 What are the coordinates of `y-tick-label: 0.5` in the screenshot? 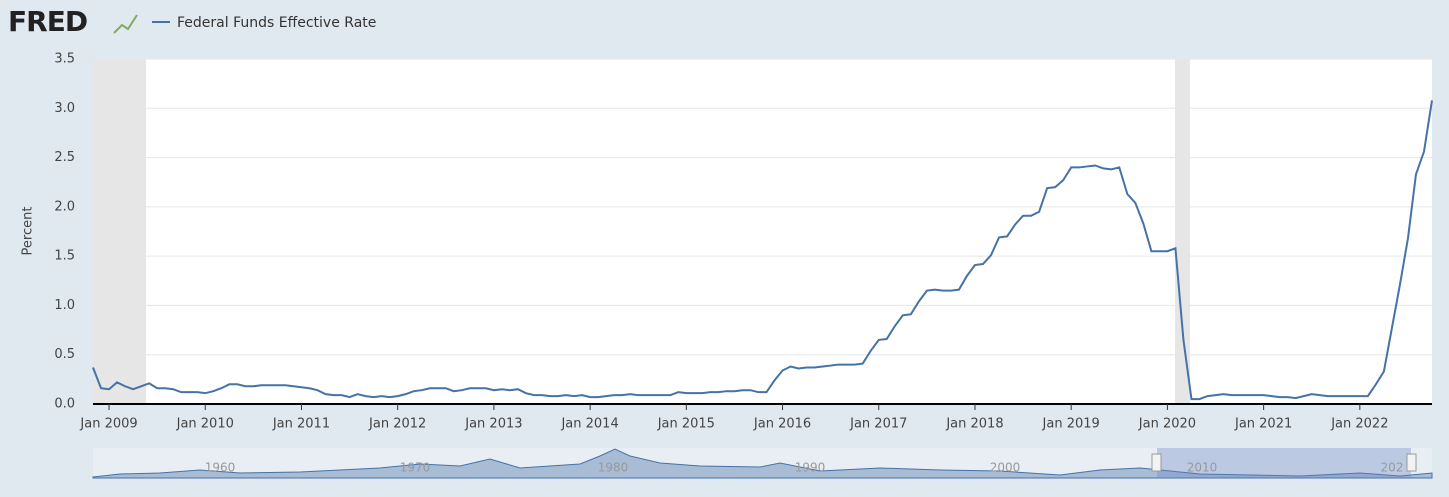 It's located at (64, 354).